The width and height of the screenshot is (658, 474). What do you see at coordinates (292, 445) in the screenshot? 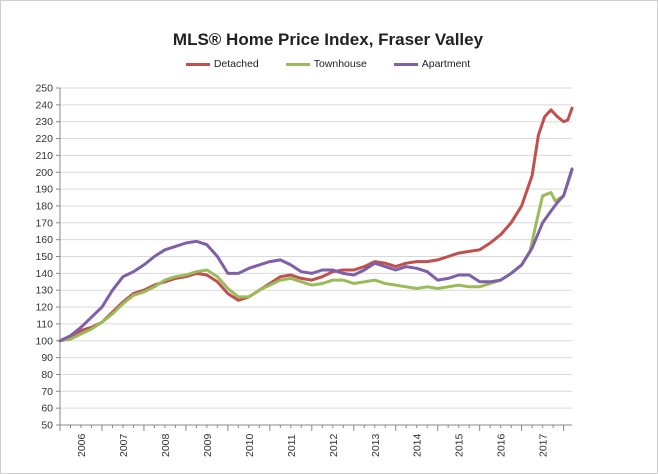
I see `x-tick-label-2011: 2011` at bounding box center [292, 445].